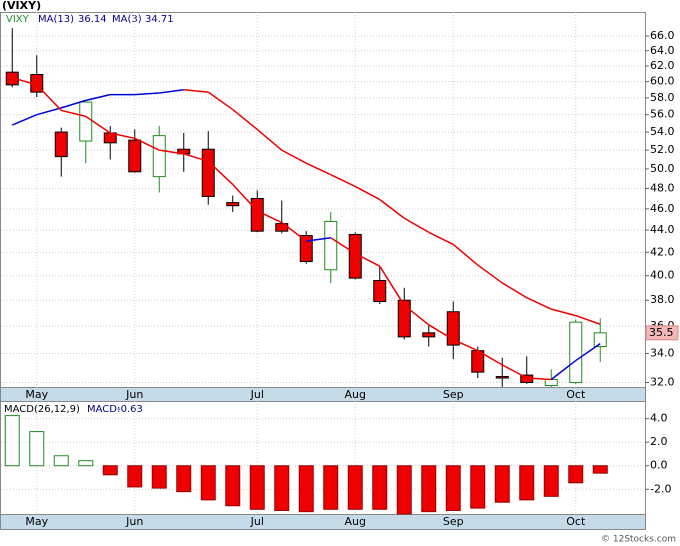  What do you see at coordinates (159, 19) in the screenshot?
I see `legend-value: 34.71` at bounding box center [159, 19].